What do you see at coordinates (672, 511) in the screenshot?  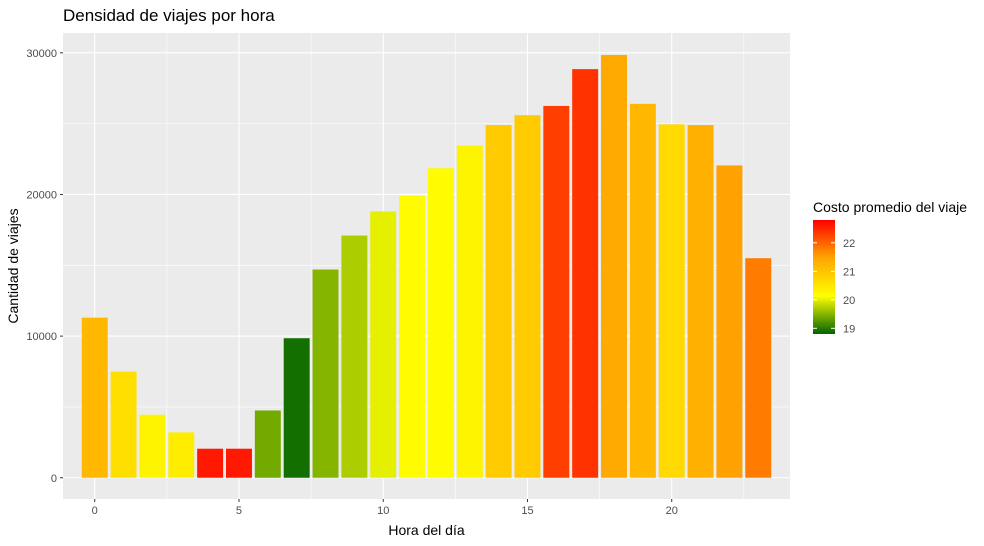 I see `x-tick-label: 20` at bounding box center [672, 511].